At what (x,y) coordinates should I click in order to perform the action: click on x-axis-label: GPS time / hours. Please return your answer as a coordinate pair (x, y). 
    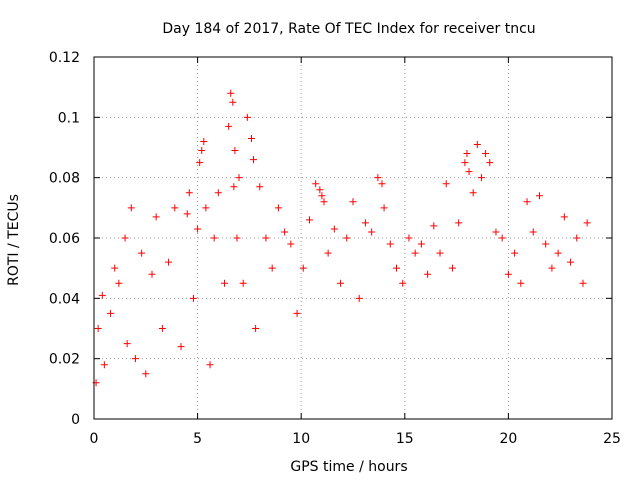
    Looking at the image, I should click on (348, 467).